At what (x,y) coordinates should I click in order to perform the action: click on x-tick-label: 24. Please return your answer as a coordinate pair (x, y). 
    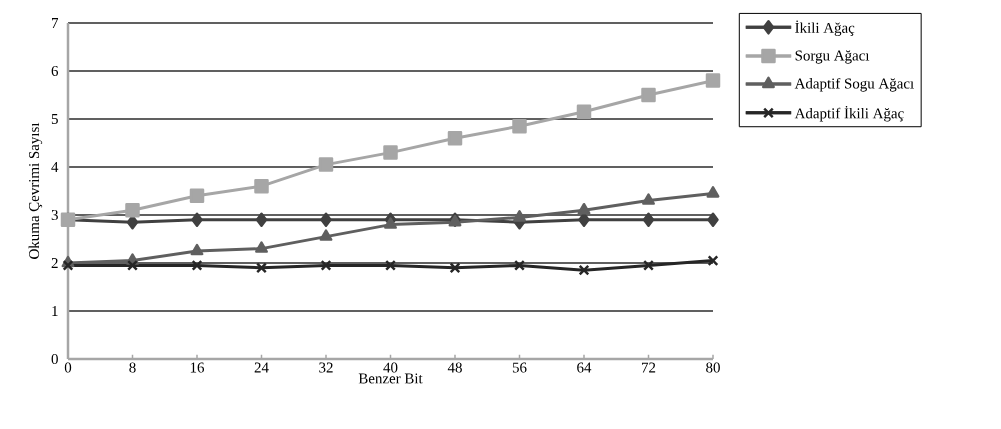
    Looking at the image, I should click on (261, 367).